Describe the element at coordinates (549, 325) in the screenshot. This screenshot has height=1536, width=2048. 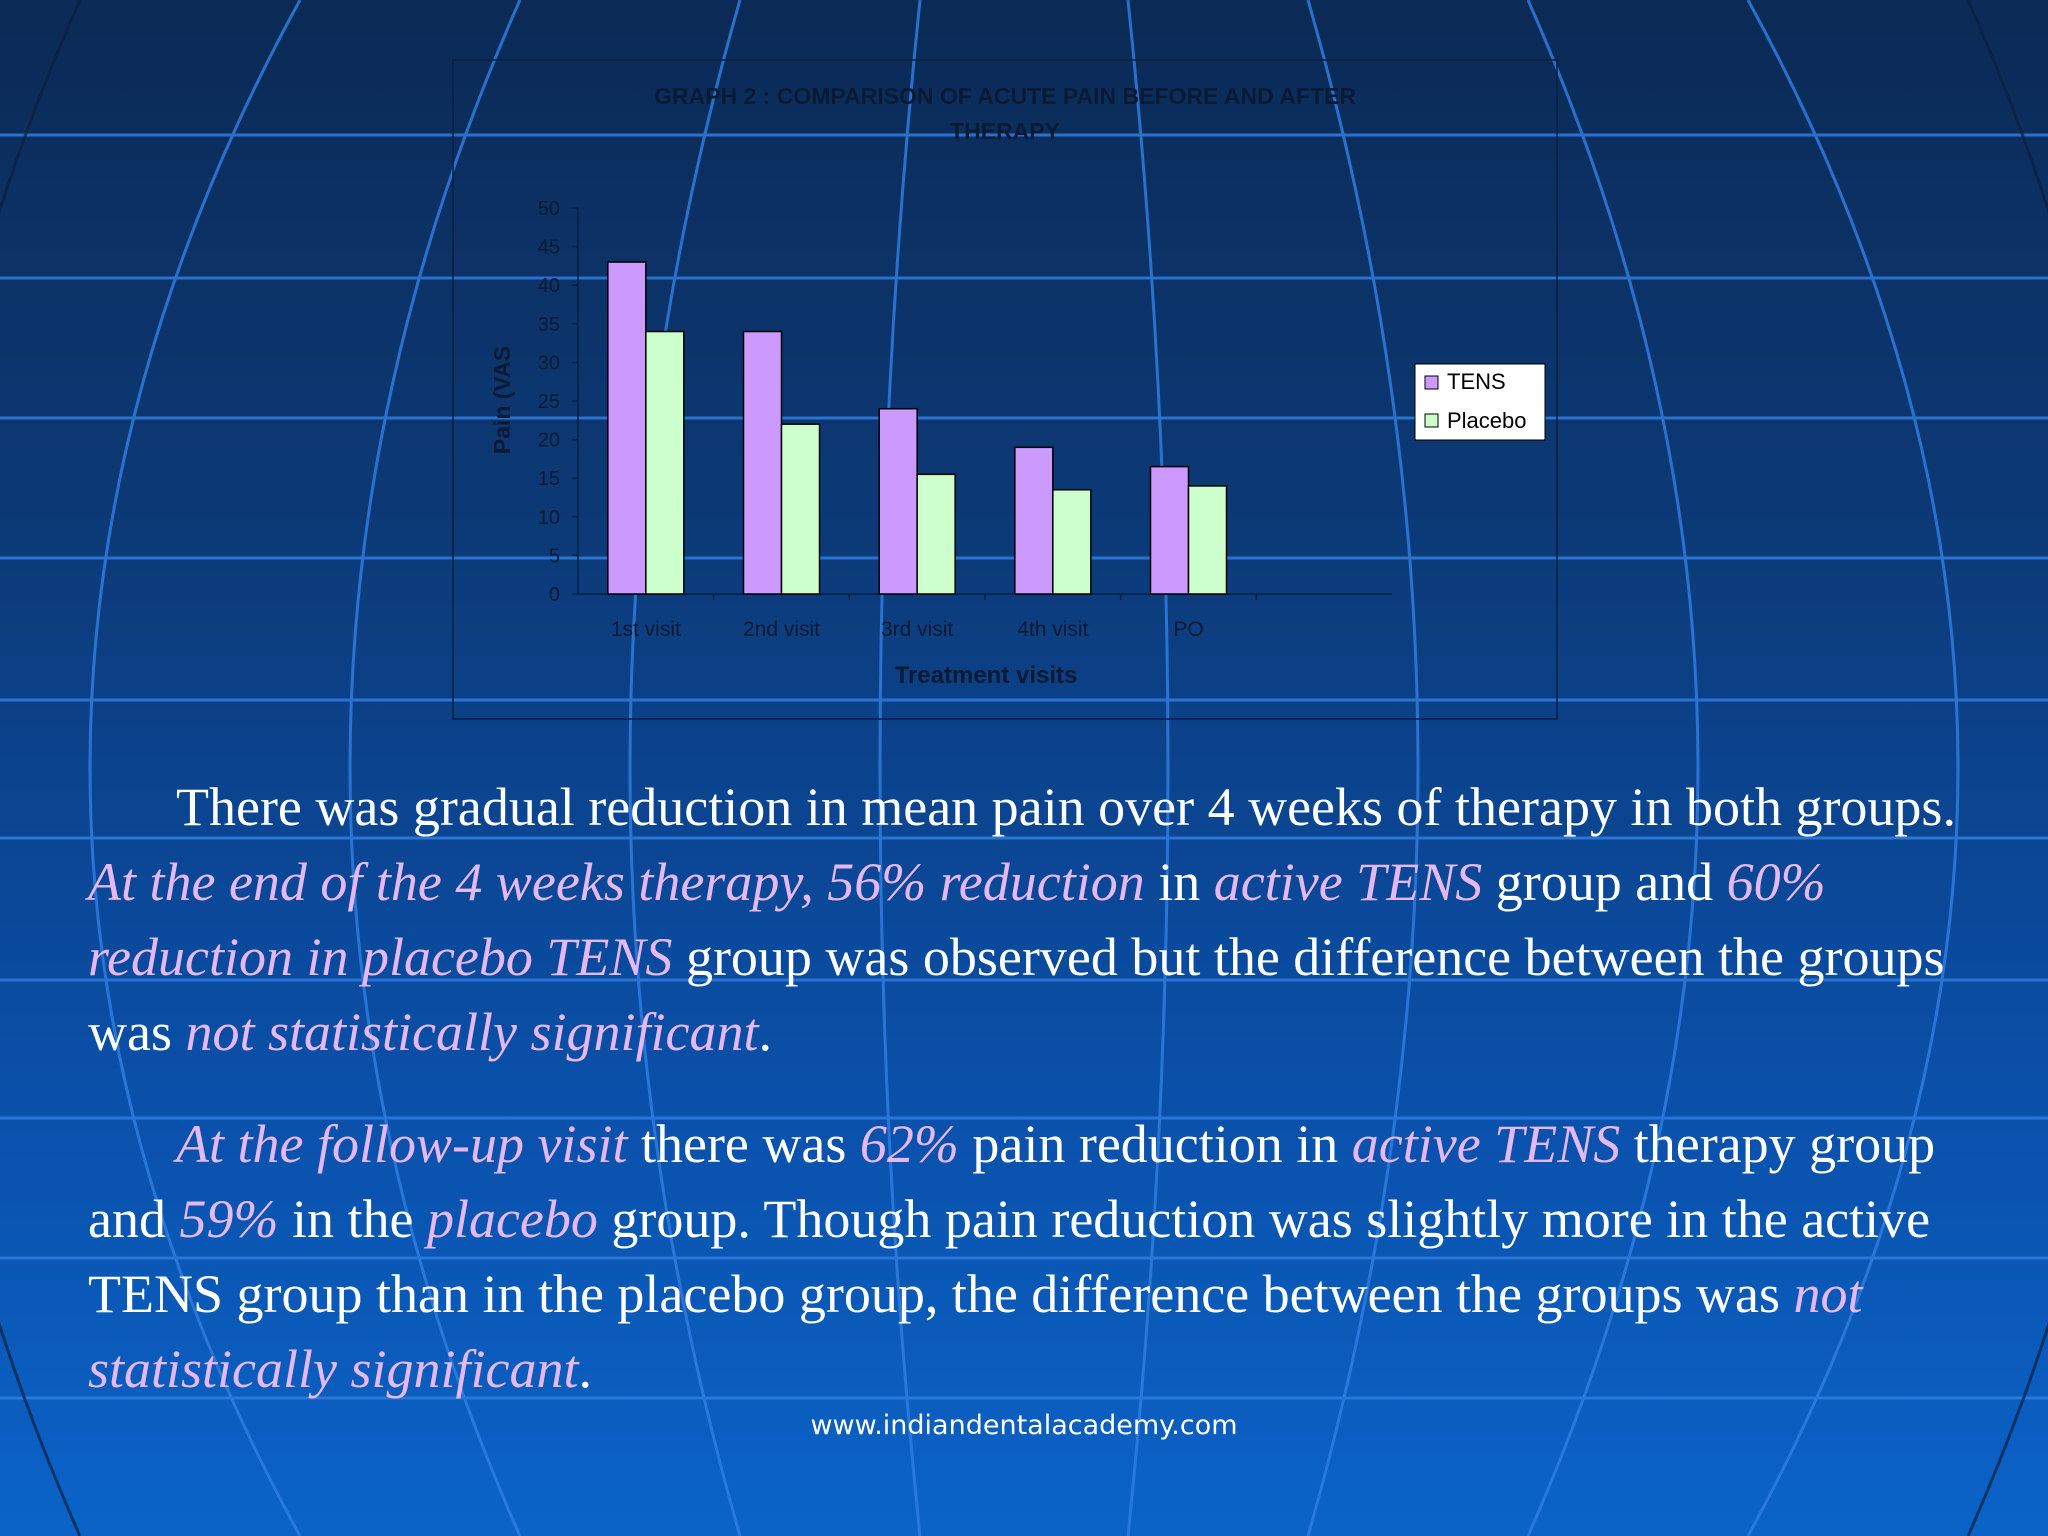
I see `y-tick-label: 35` at that location.